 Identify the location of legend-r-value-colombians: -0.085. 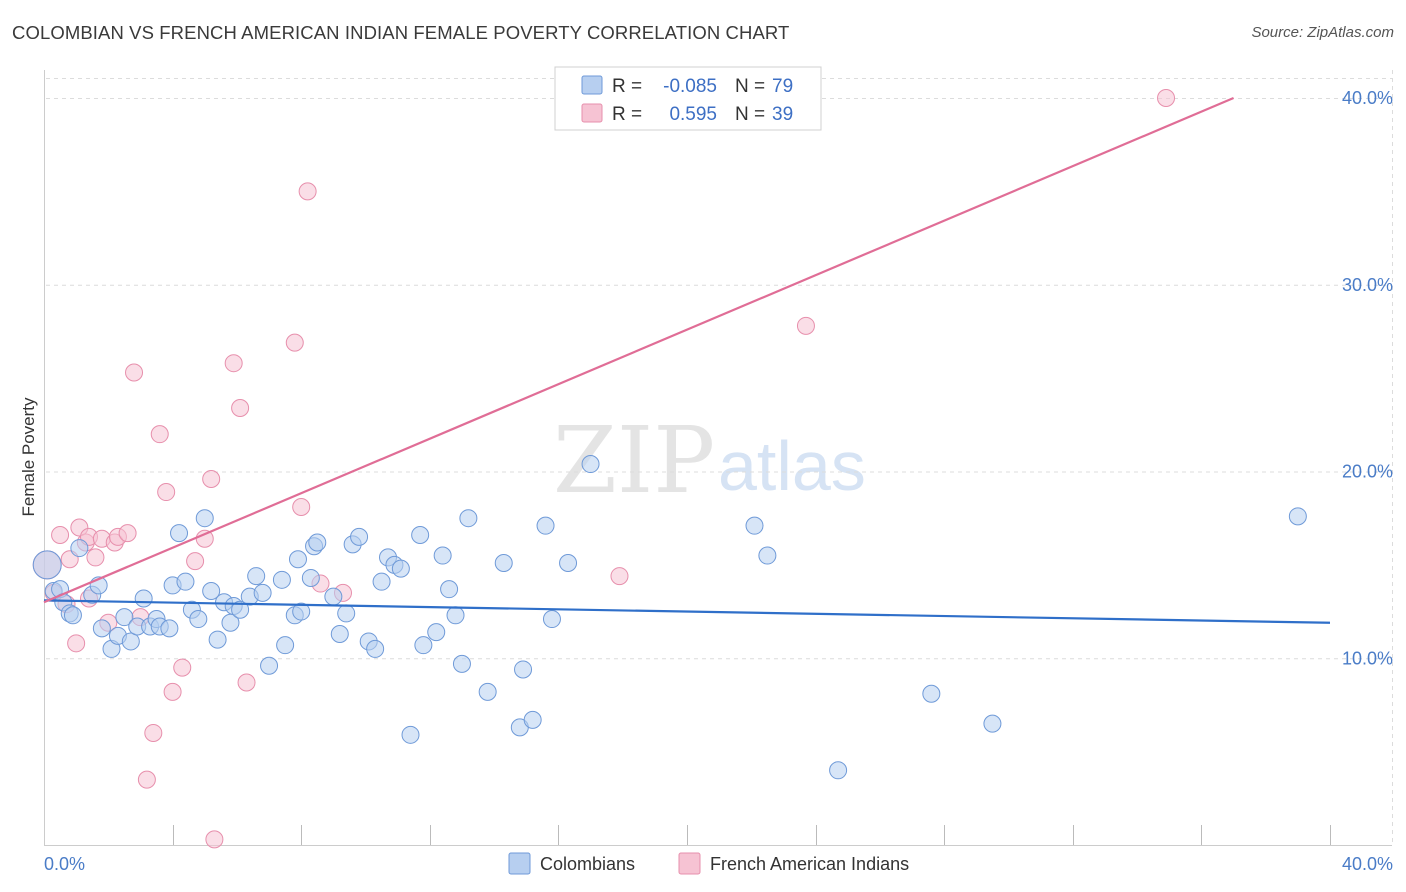
(690, 86).